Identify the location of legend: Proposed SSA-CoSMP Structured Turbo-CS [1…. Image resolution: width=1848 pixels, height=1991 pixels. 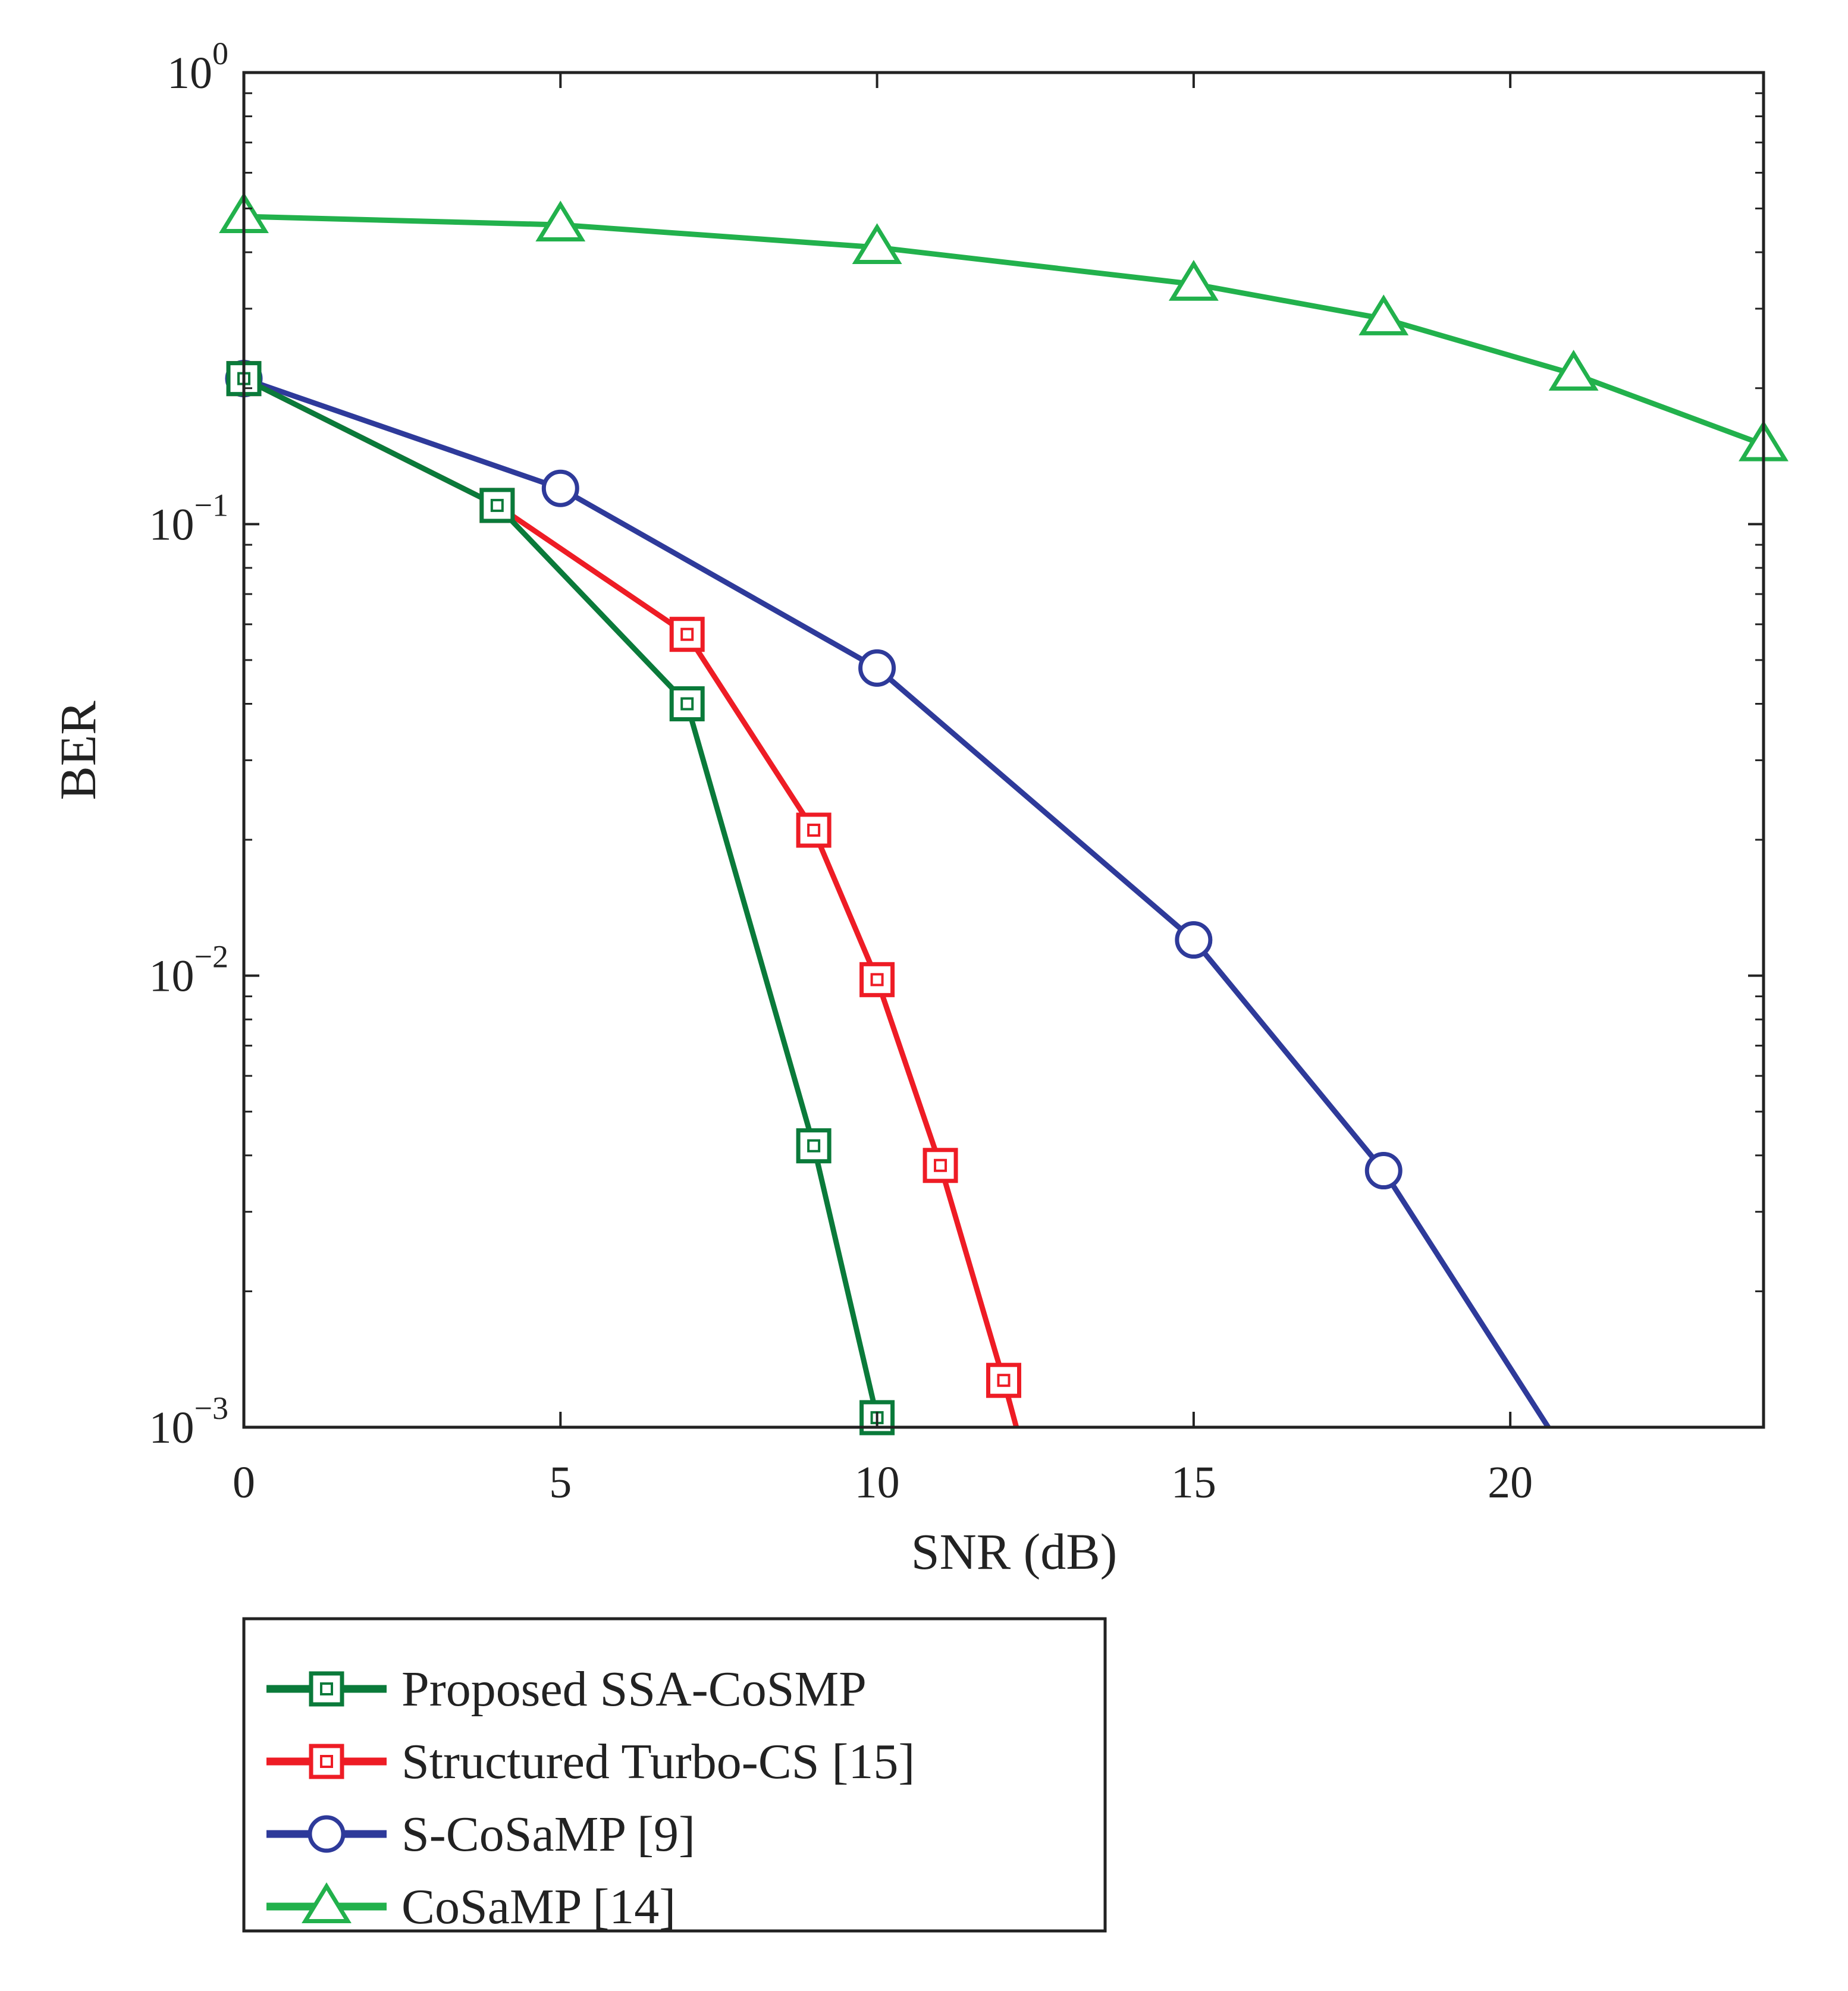
(674, 1776).